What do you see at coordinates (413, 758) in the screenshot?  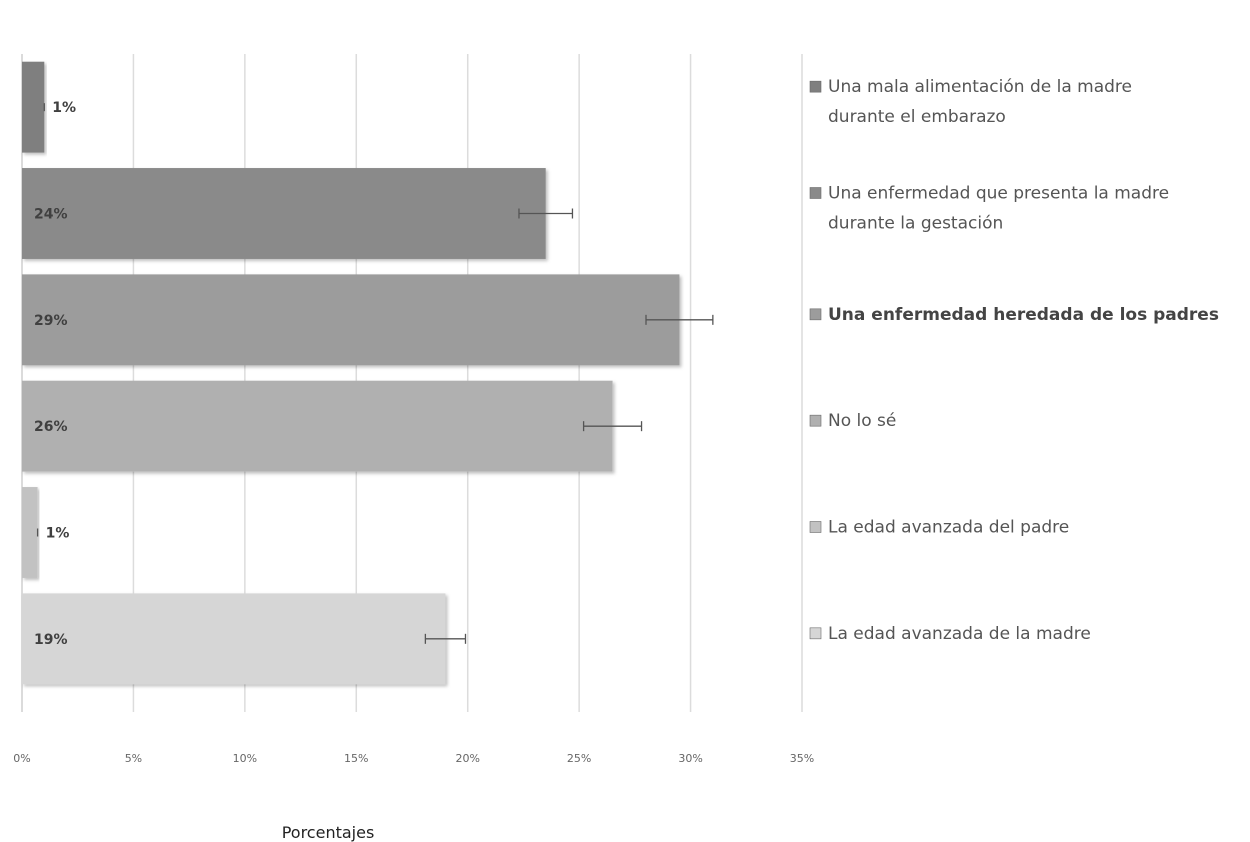 I see `x-tick-labels: 0% 5% 10% 15% 20% 25% 30% 35%` at bounding box center [413, 758].